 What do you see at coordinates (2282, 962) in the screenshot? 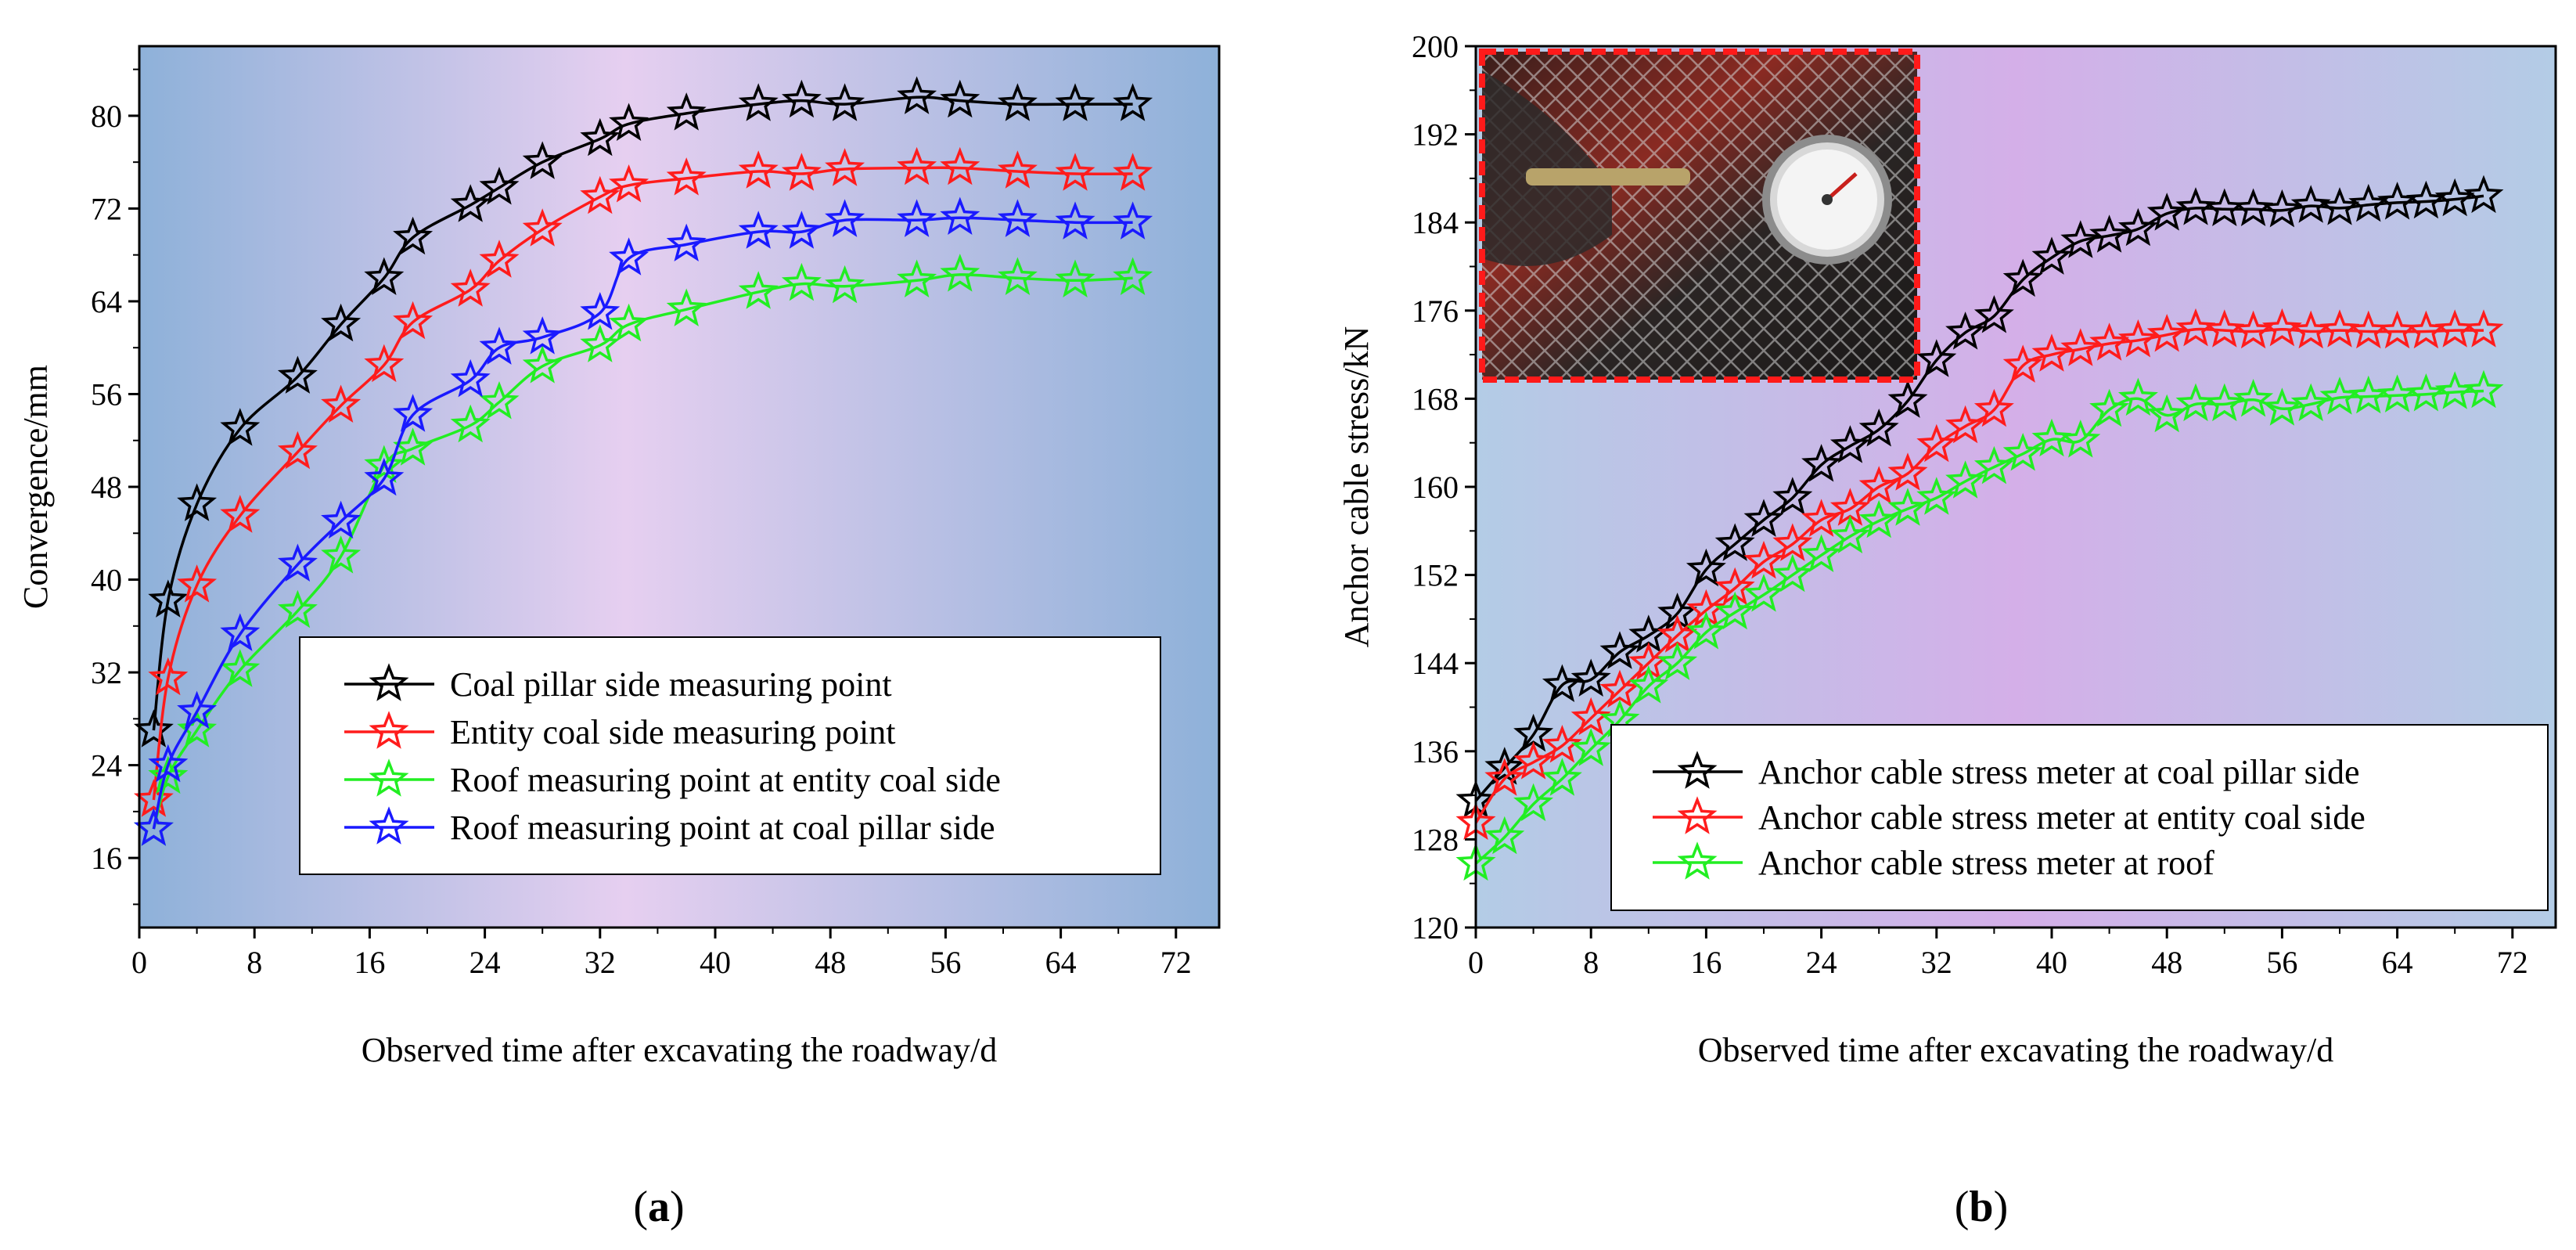
I see `x-tick-label-b: 56` at bounding box center [2282, 962].